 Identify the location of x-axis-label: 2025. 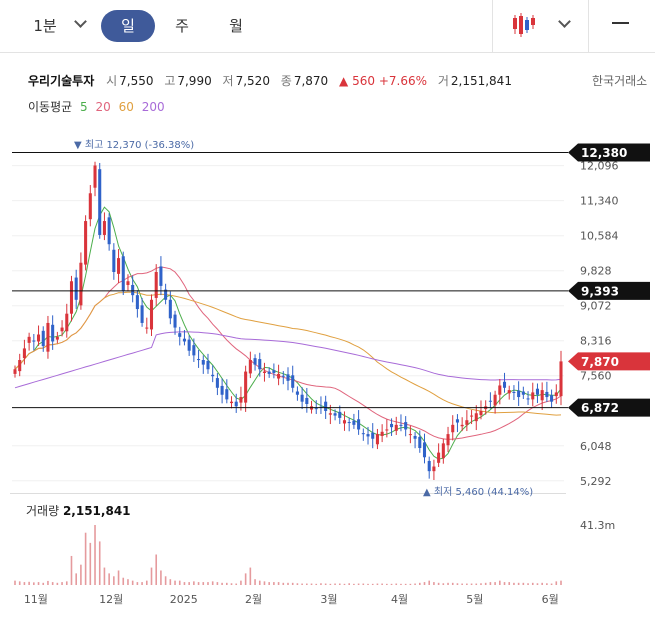
(184, 599).